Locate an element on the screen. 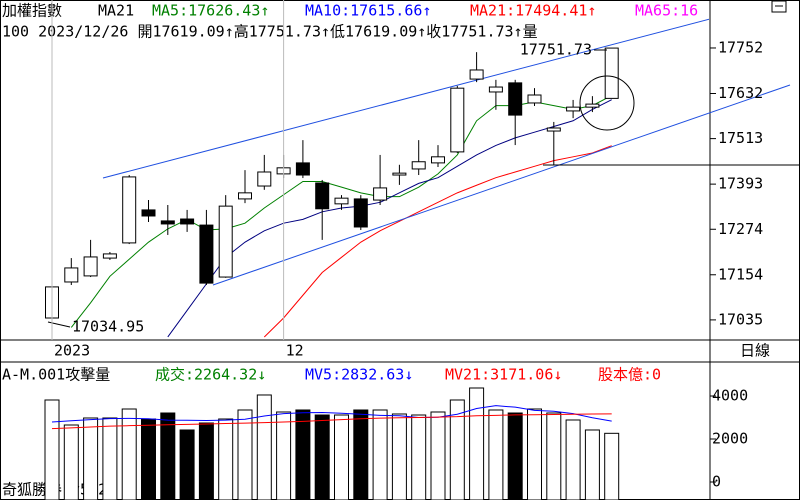  y-tick-label: 0 is located at coordinates (716, 482).